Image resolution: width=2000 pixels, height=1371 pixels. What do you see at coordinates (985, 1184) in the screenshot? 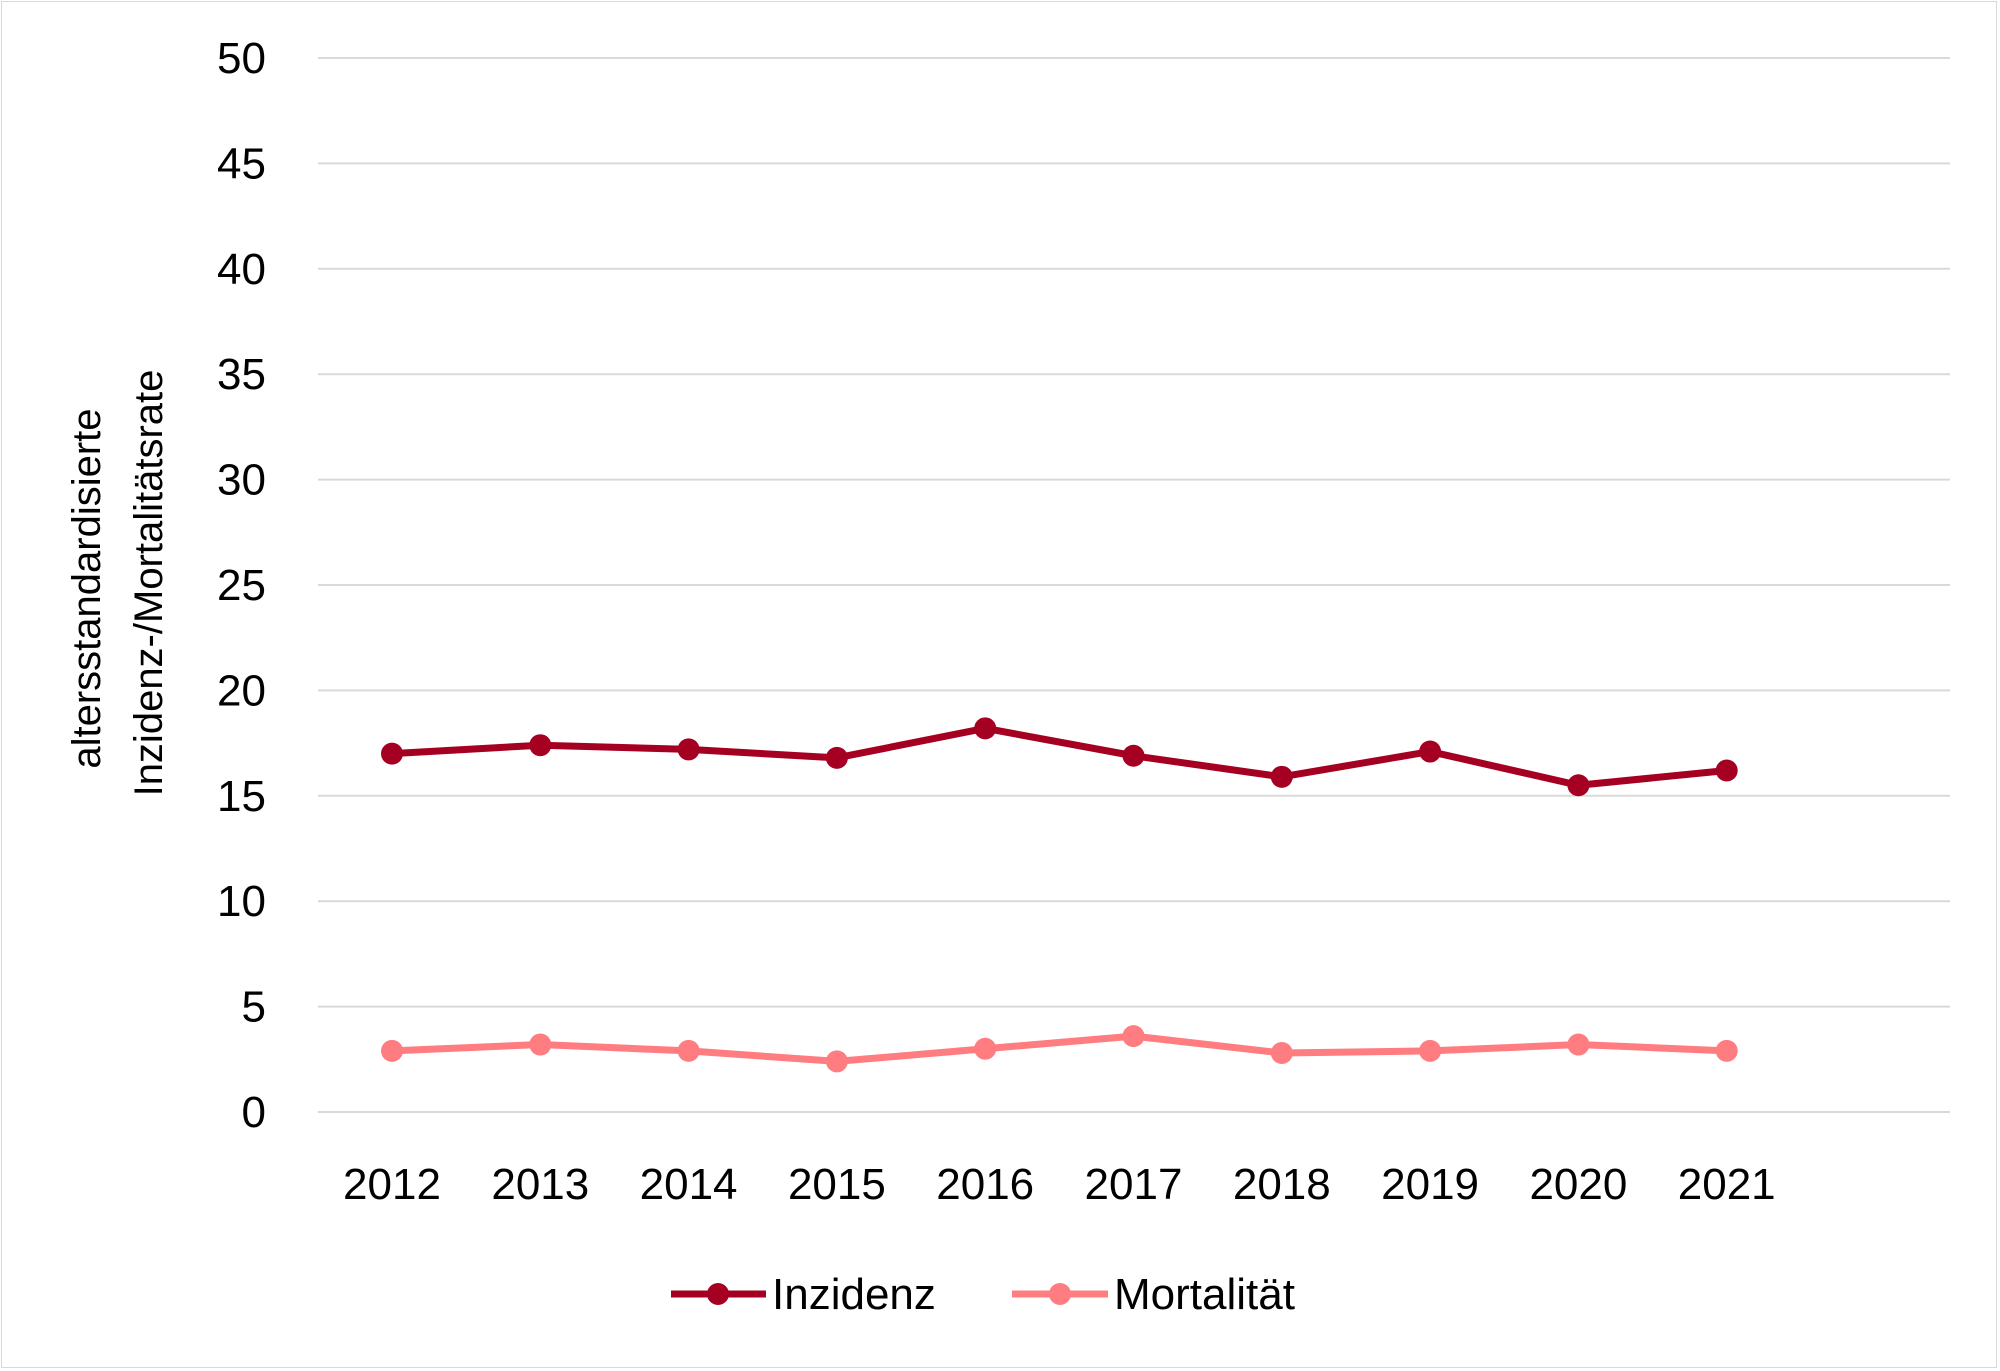
I see `x-tick-label: 2016` at bounding box center [985, 1184].